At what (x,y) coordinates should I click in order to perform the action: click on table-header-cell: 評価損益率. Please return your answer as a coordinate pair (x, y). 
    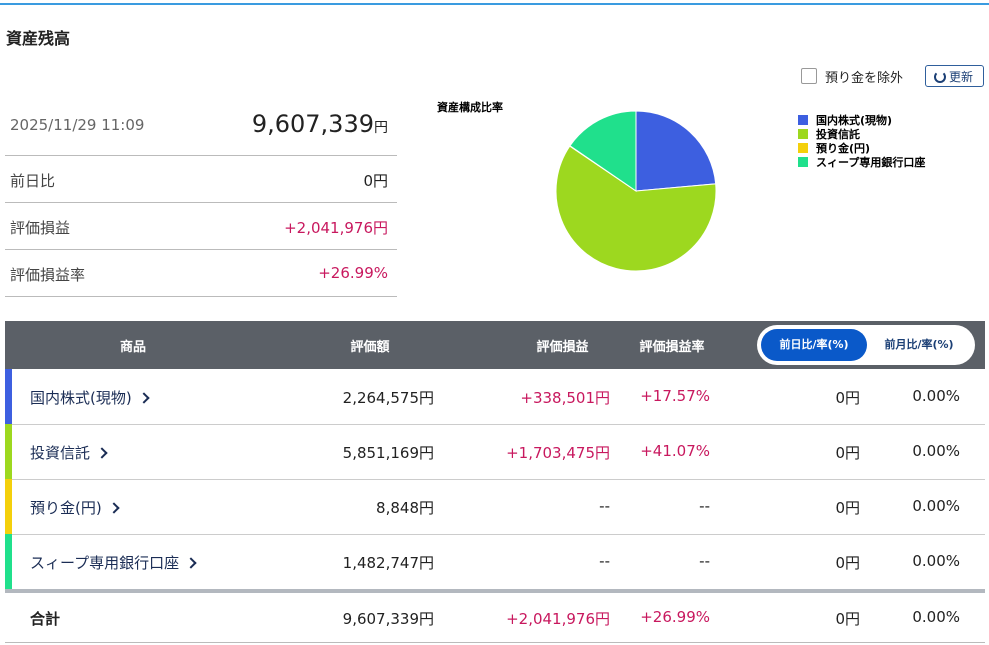
    Looking at the image, I should click on (672, 347).